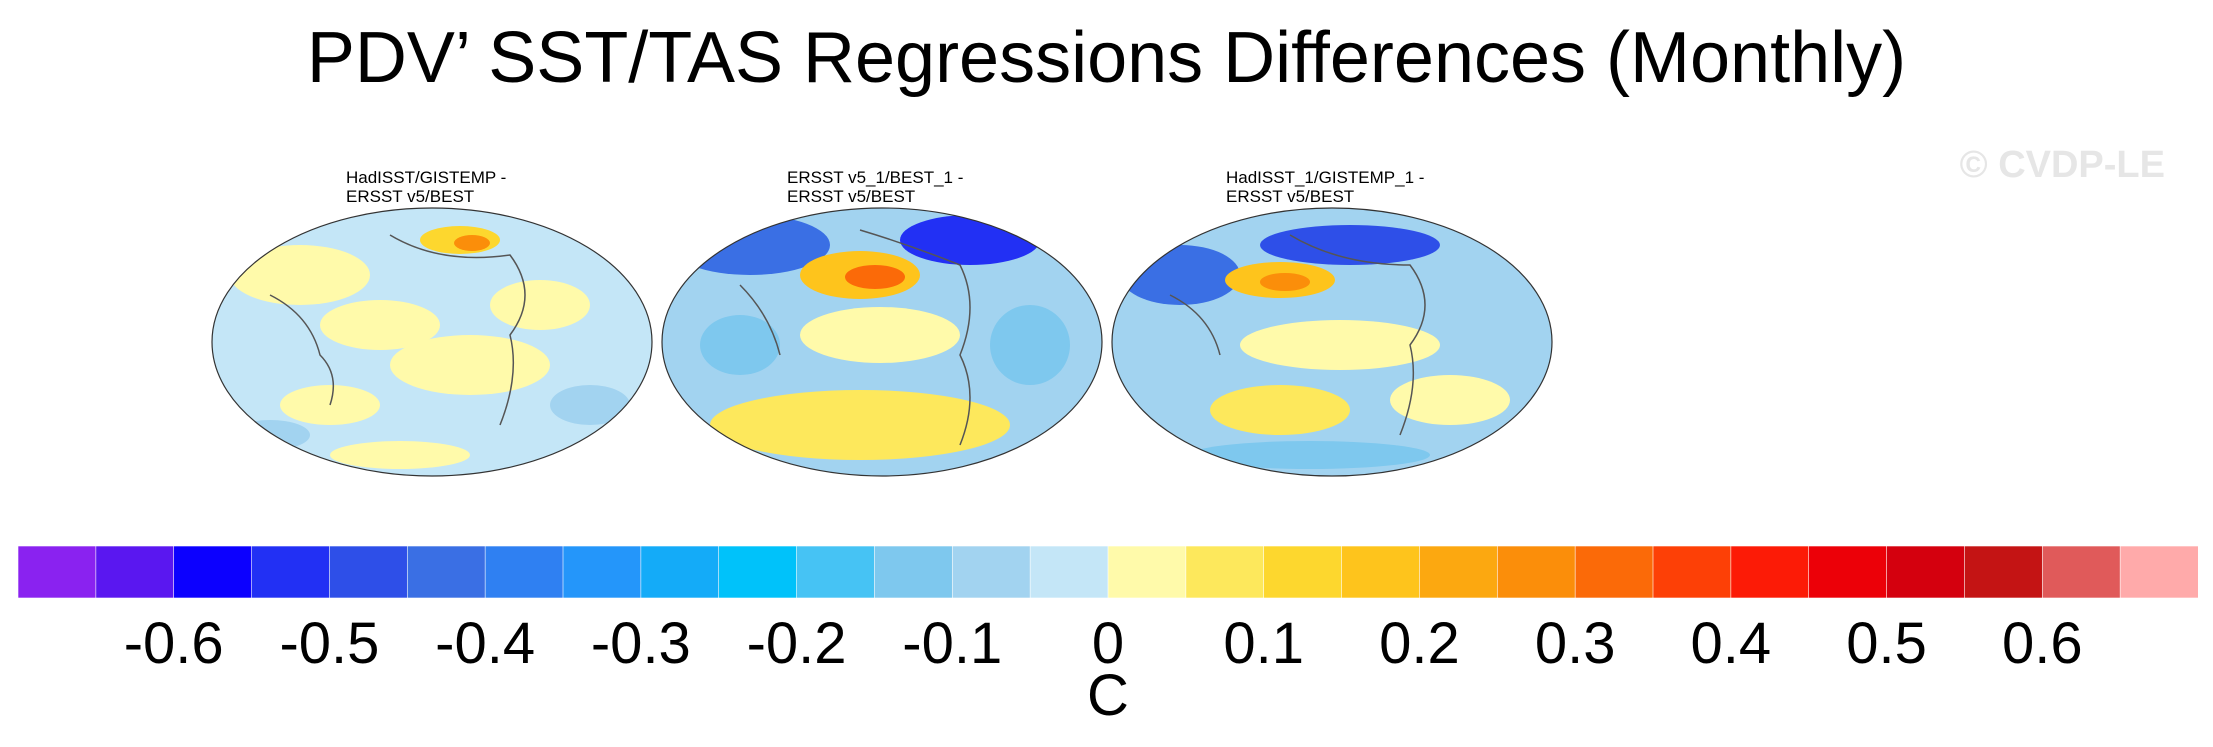 This screenshot has height=747, width=2213. What do you see at coordinates (410, 196) in the screenshot?
I see `panel-1-label-line2: ERSST v5/BEST` at bounding box center [410, 196].